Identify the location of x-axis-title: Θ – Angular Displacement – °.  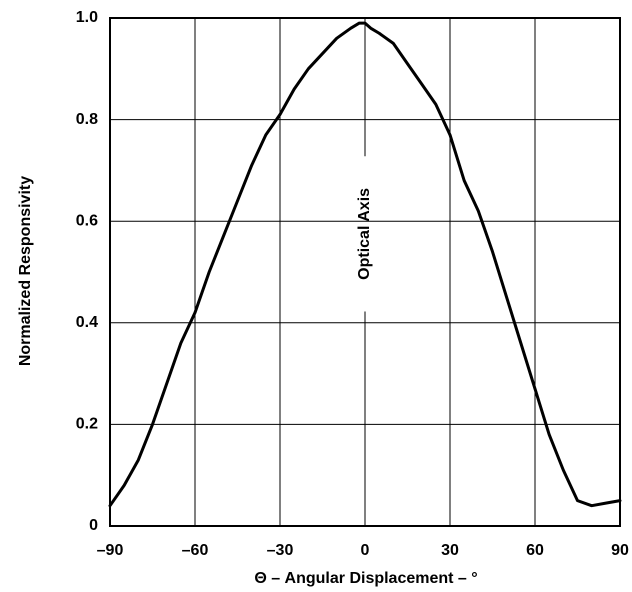
(365, 578).